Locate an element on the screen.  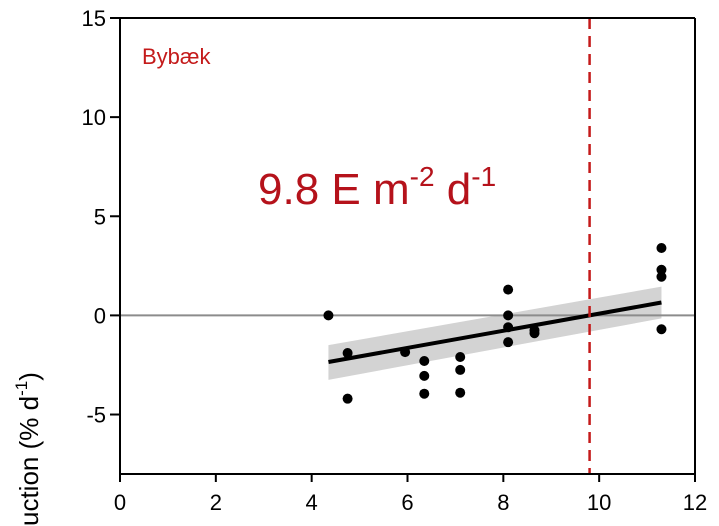
x-tick-label: 0 is located at coordinates (120, 502).